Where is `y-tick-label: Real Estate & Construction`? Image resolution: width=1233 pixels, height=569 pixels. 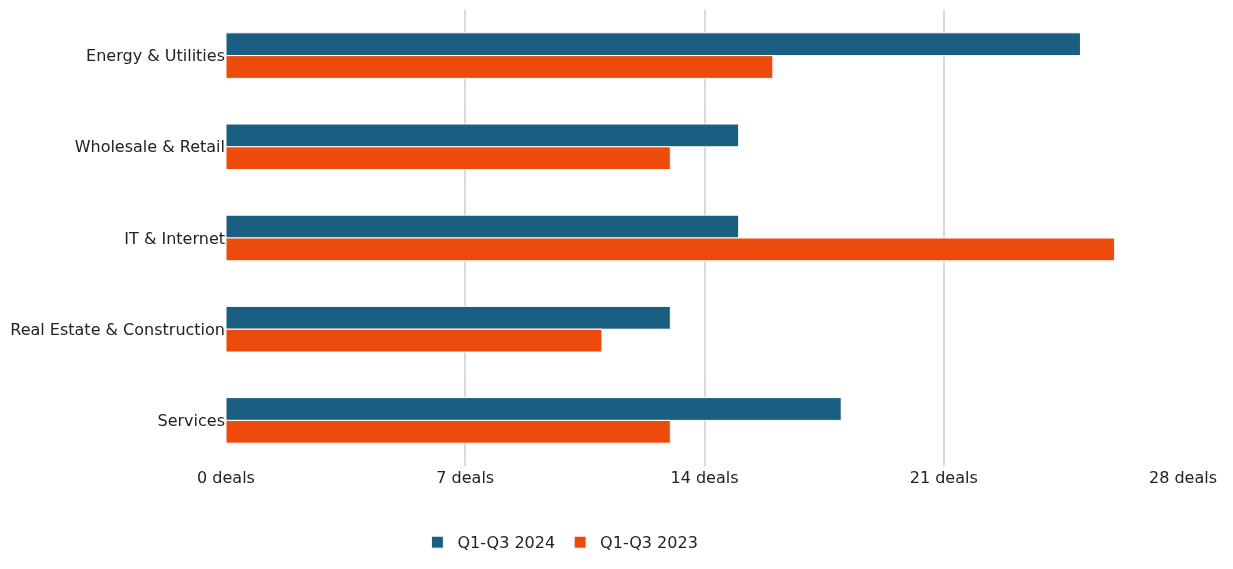
y-tick-label: Real Estate & Construction is located at coordinates (117, 329).